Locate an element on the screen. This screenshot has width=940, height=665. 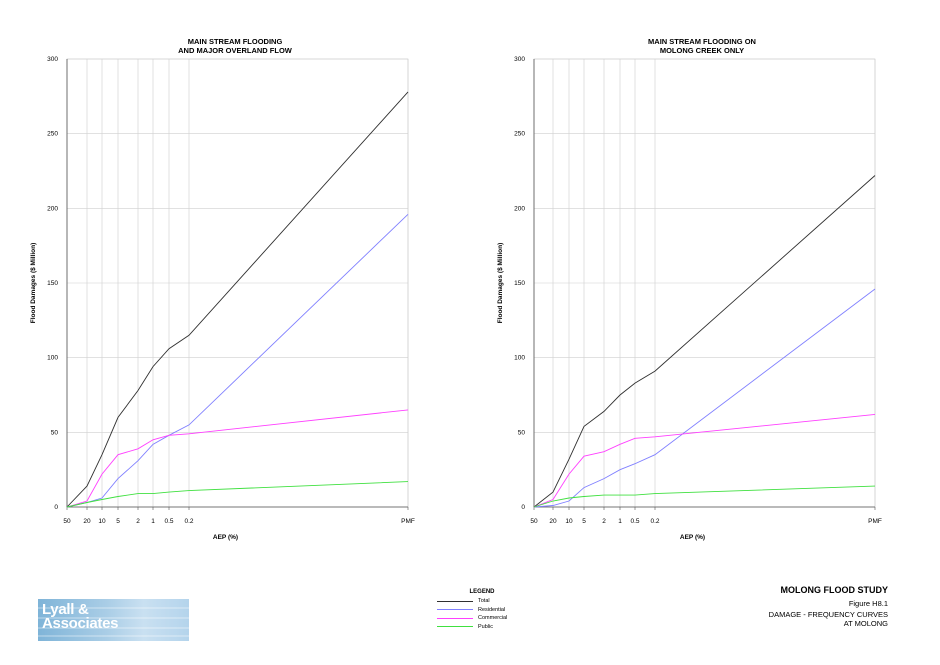
chart-1-x-tick-label: 50 is located at coordinates (67, 521).